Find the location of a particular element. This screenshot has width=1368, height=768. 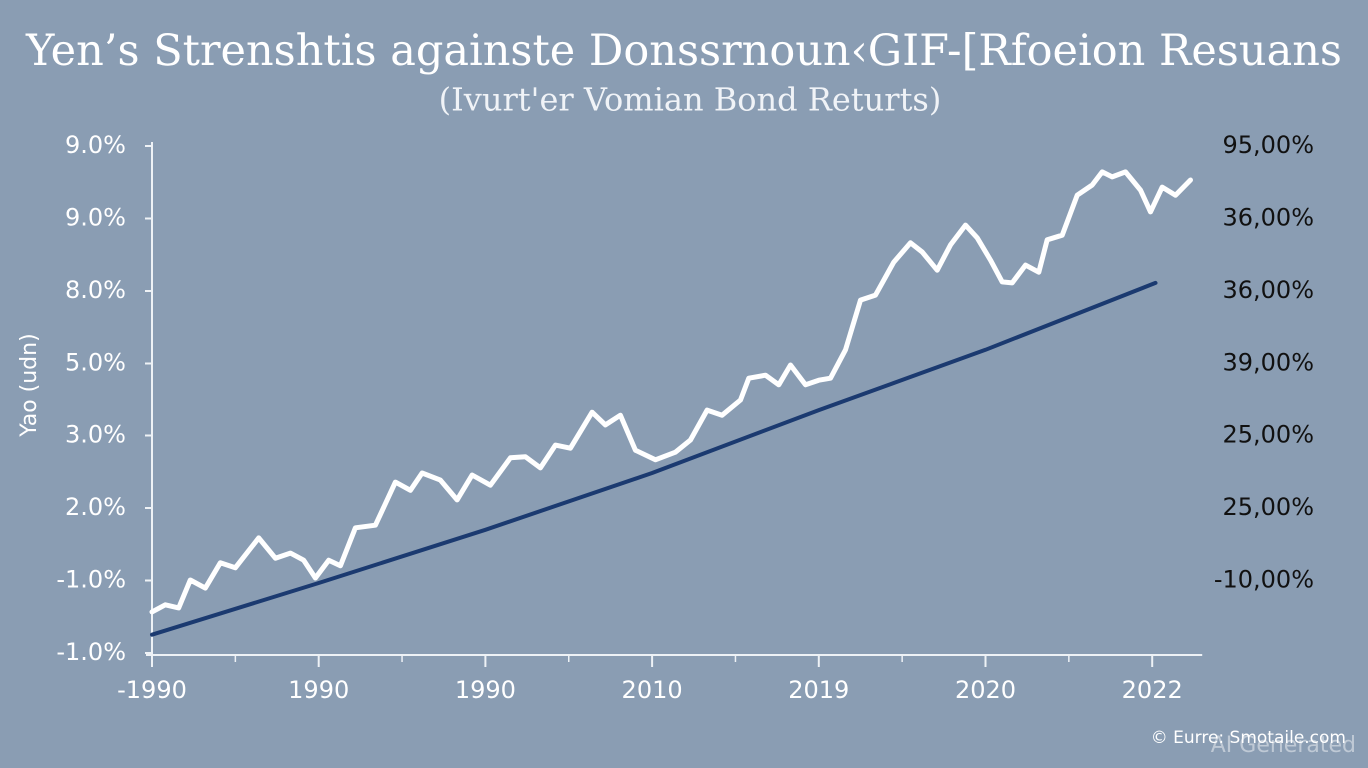

y-tick-label: 2.0% is located at coordinates (95, 507).